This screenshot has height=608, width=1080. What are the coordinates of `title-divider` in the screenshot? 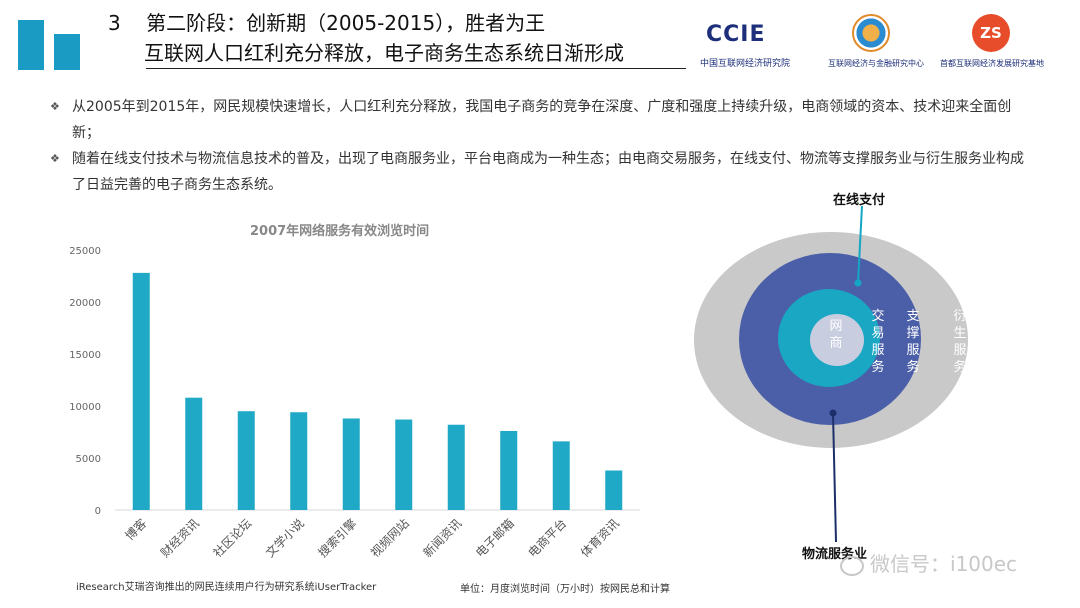 It's located at (416, 68).